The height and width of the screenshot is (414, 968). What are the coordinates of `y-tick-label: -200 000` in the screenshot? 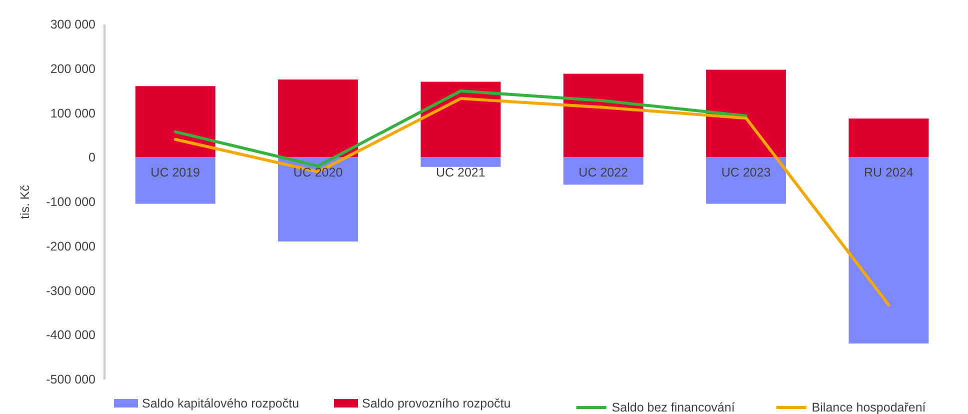 It's located at (71, 246).